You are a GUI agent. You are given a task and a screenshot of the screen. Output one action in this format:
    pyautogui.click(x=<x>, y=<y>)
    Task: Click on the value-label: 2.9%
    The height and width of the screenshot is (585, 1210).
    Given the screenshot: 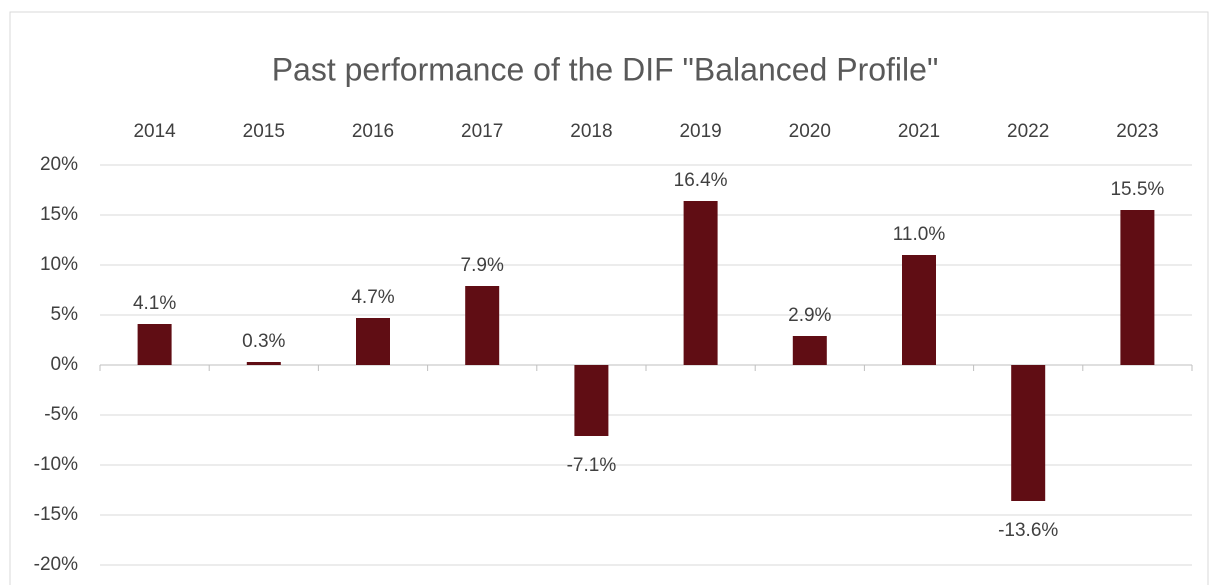 What is the action you would take?
    pyautogui.click(x=809, y=315)
    